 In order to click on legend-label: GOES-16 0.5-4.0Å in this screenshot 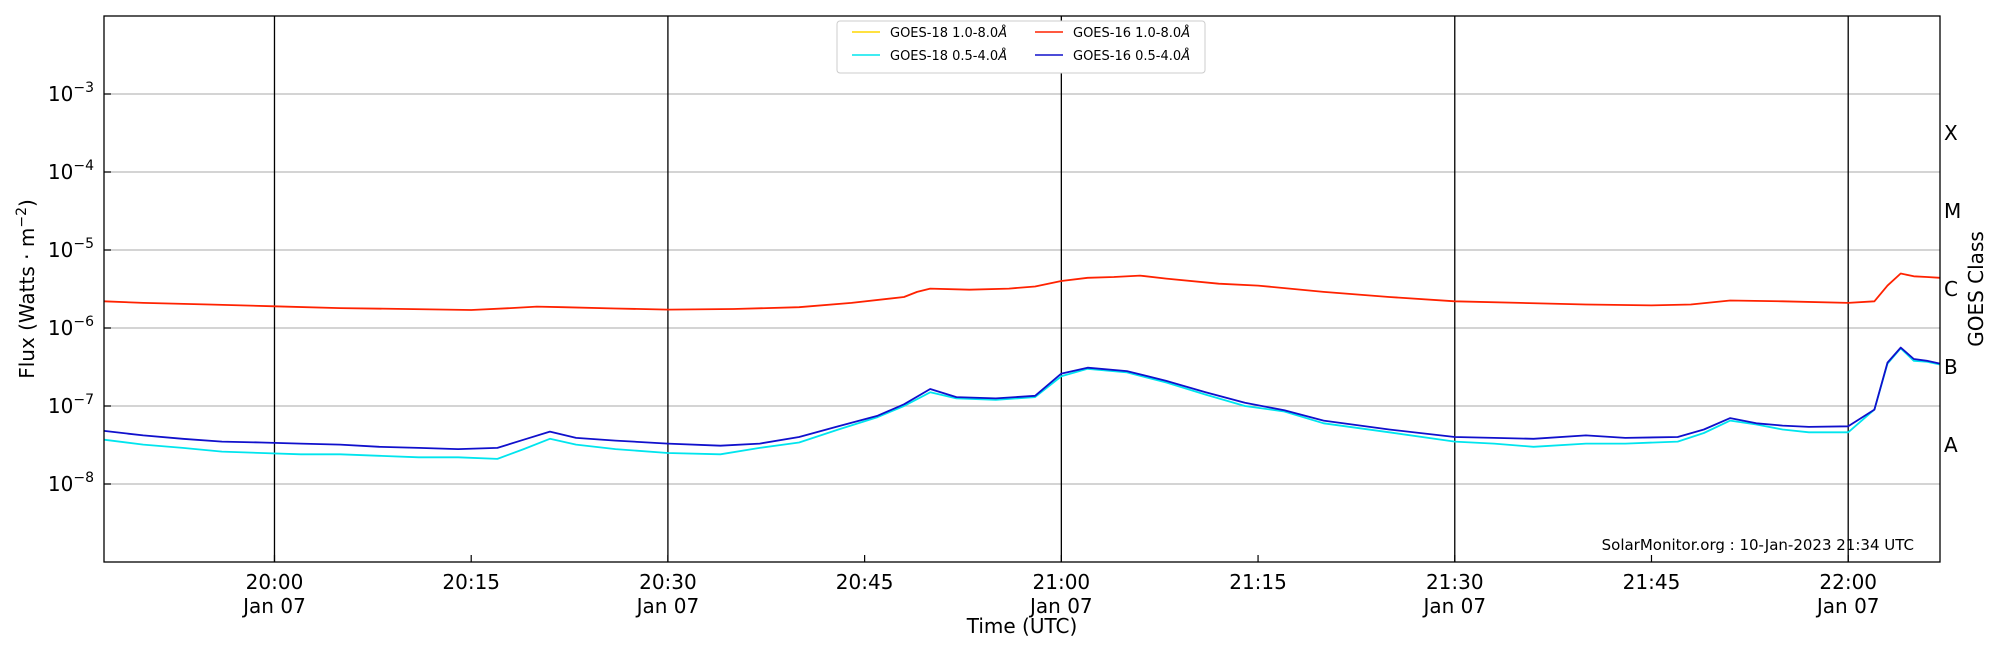, I will do `click(1131, 56)`.